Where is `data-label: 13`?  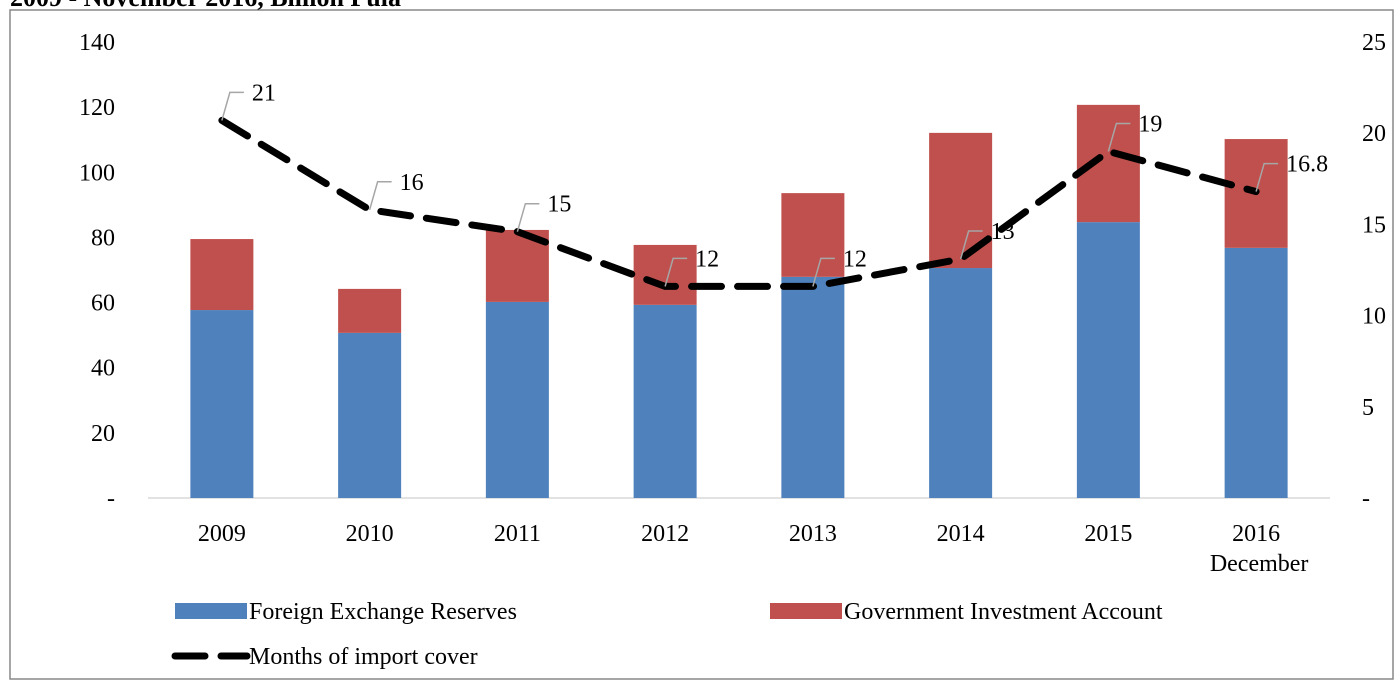
data-label: 13 is located at coordinates (1003, 232).